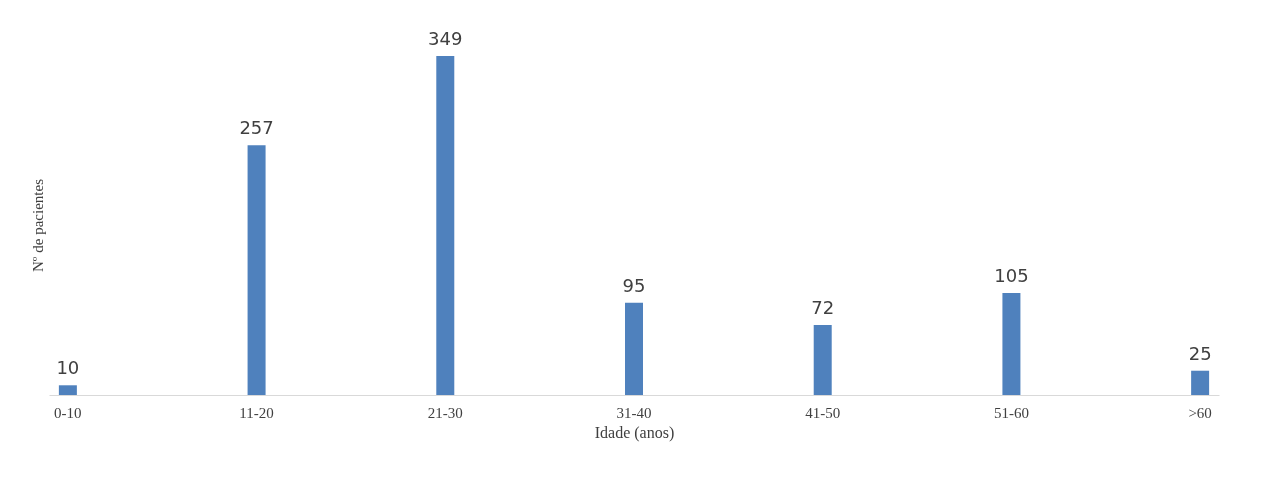  I want to click on x-tick-label: 11-20, so click(256, 412).